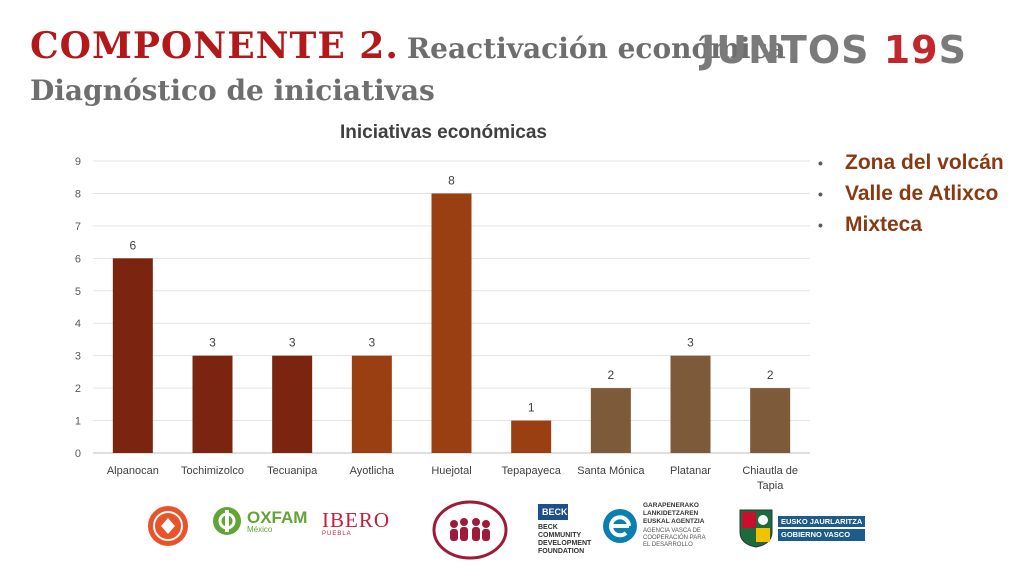  Describe the element at coordinates (78, 324) in the screenshot. I see `y-tick-label: 4` at that location.